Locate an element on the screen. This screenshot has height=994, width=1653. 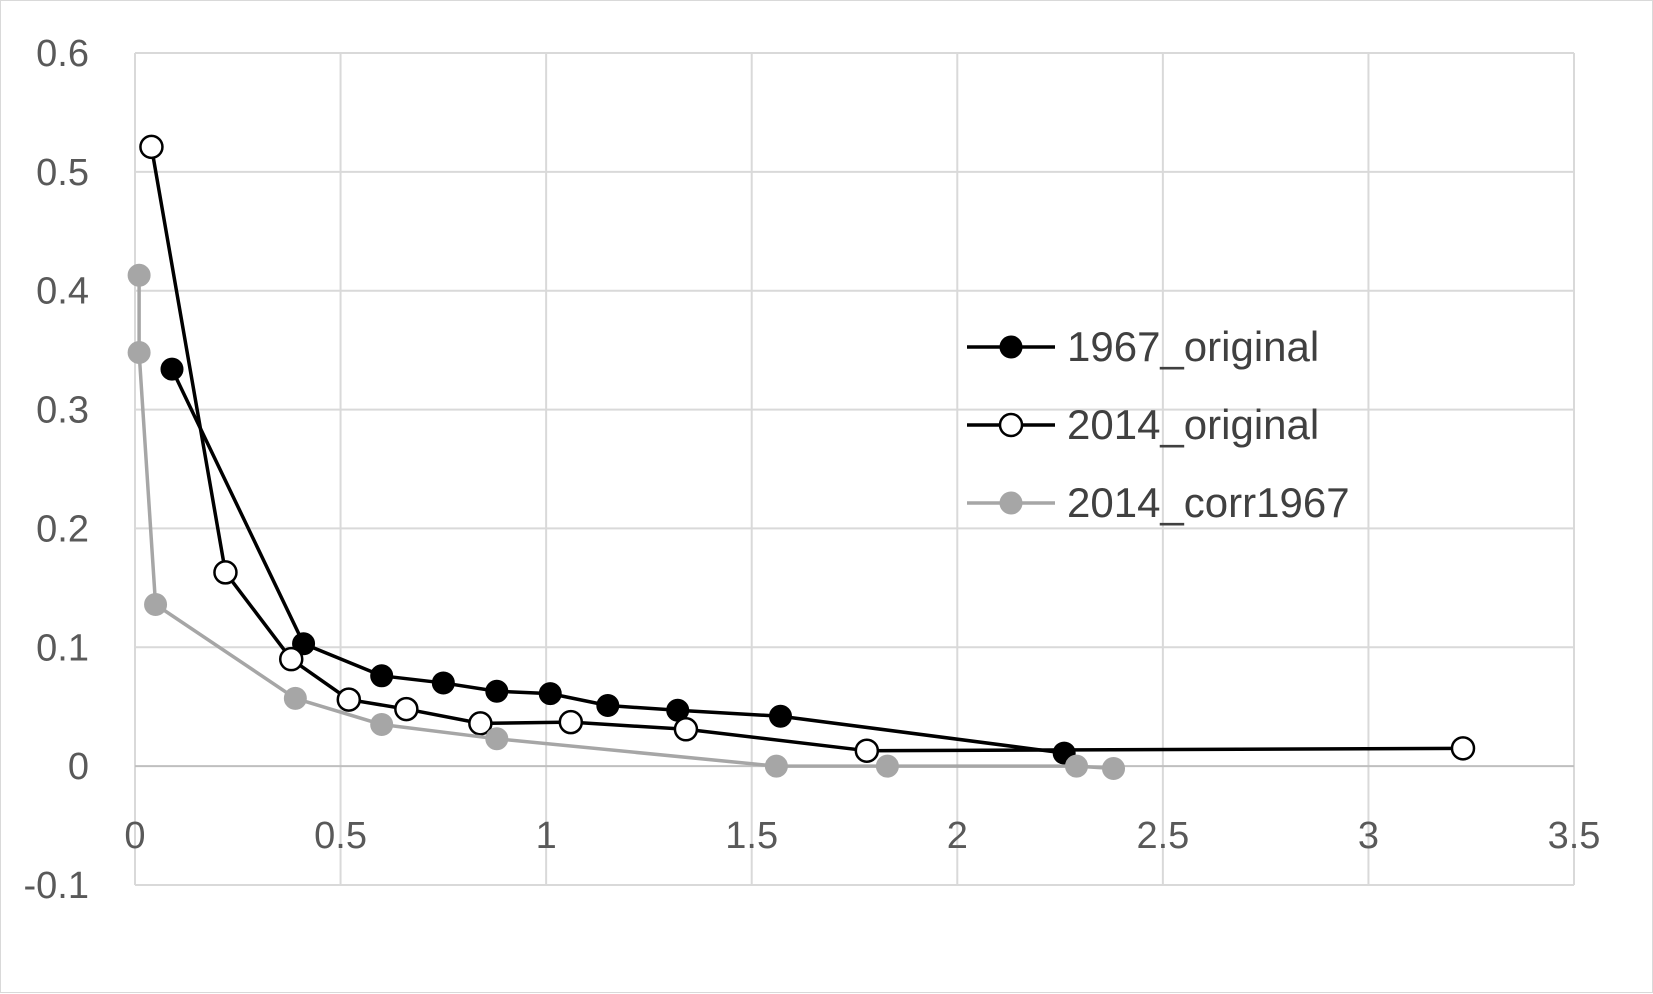
y-tick-label: 0.4 is located at coordinates (62, 292).